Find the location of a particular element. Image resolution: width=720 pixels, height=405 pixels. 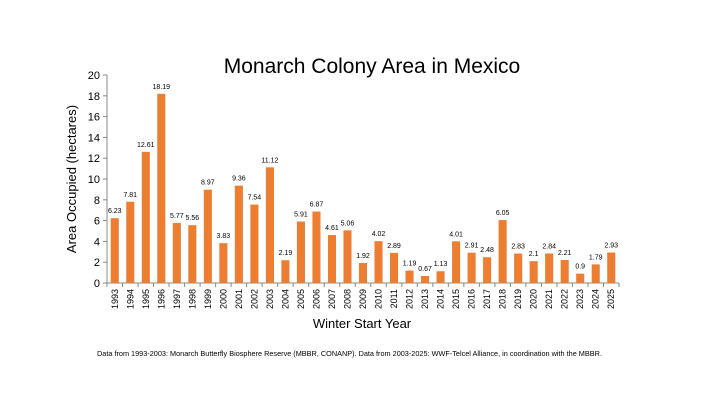

bar-2022 is located at coordinates (564, 271).